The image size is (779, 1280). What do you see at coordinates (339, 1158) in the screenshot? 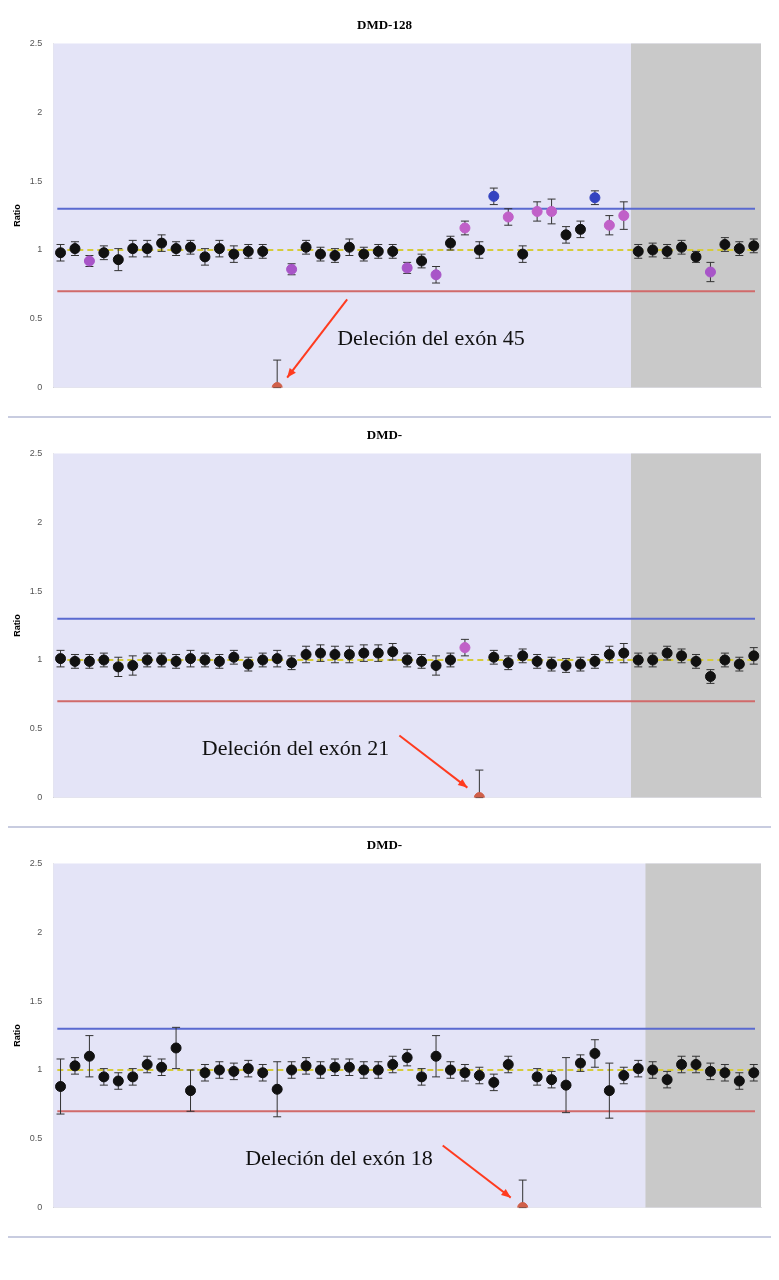
I see `annotation: Deleción del exón 18` at bounding box center [339, 1158].